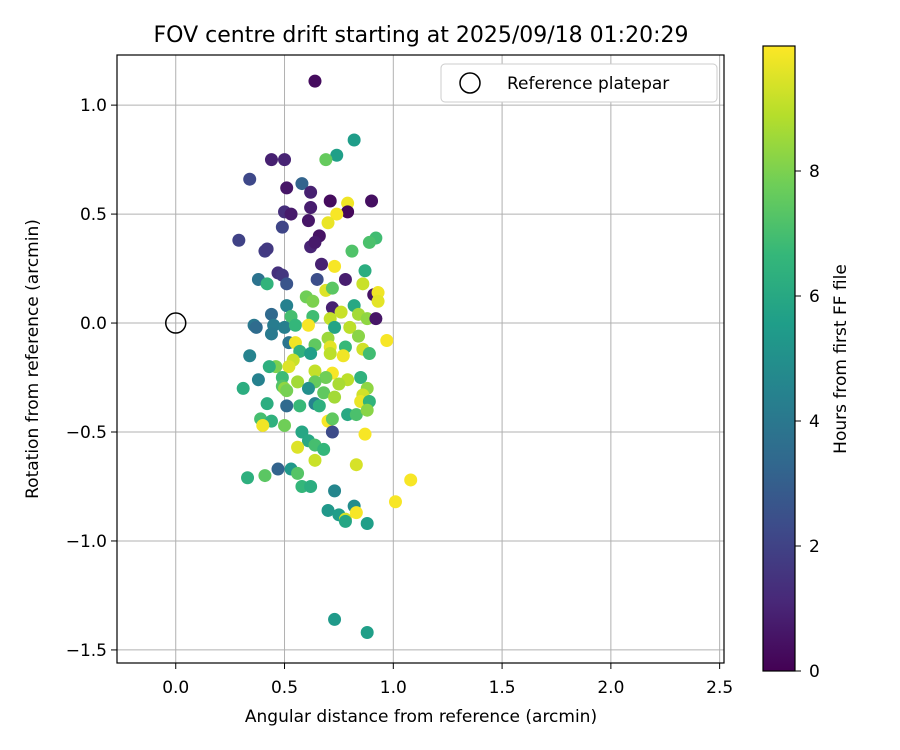 Image resolution: width=900 pixels, height=750 pixels. I want to click on x-tick-label: 2.5, so click(719, 688).